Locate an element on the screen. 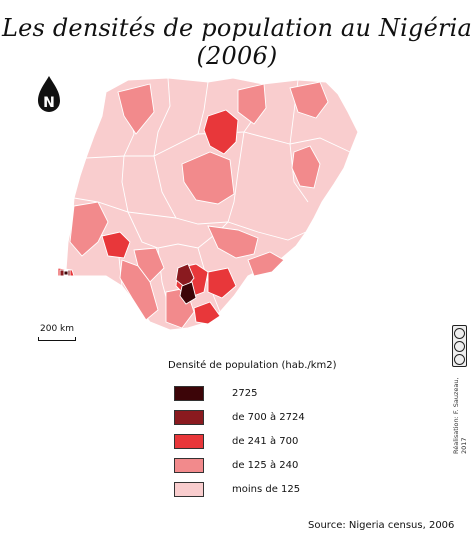 This screenshot has width=474, height=540. legend-item: de 125 à 240 is located at coordinates (239, 465).